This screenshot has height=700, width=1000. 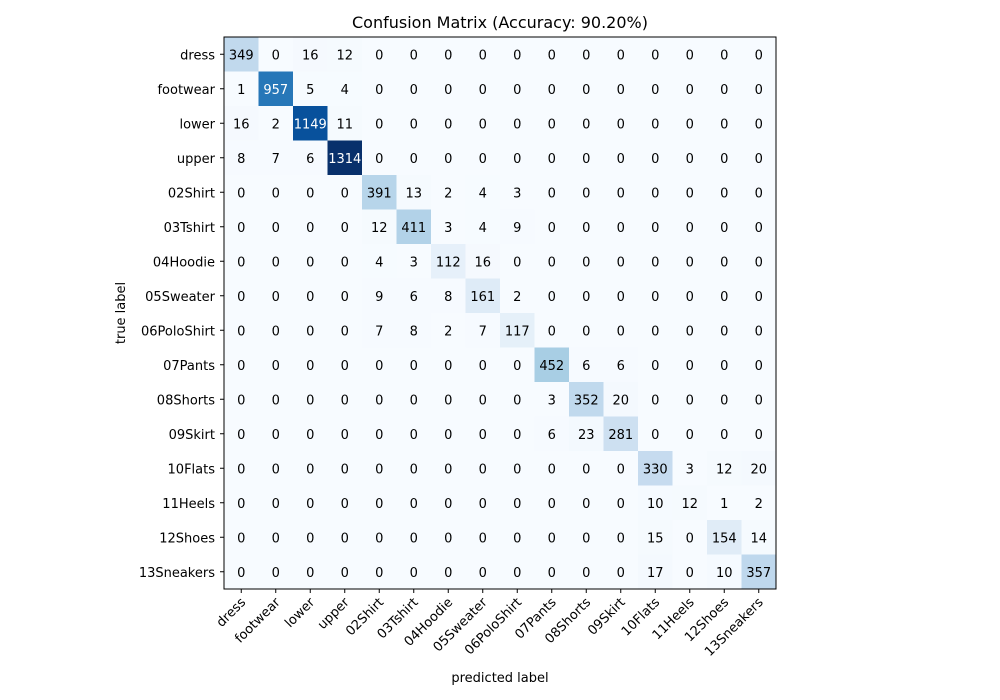 What do you see at coordinates (344, 55) in the screenshot?
I see `cell-value-label: 12` at bounding box center [344, 55].